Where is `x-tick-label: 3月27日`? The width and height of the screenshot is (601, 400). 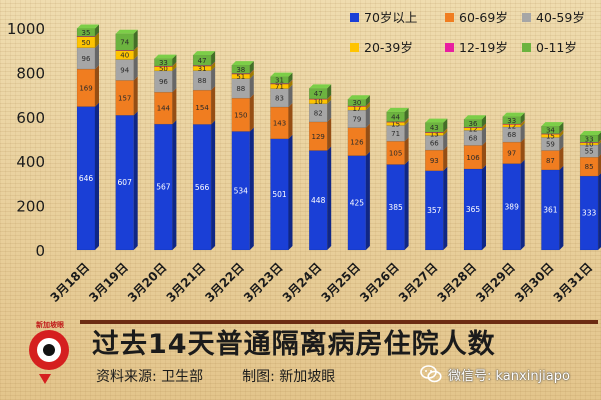
x-tick-label: 3月27日 is located at coordinates (418, 282).